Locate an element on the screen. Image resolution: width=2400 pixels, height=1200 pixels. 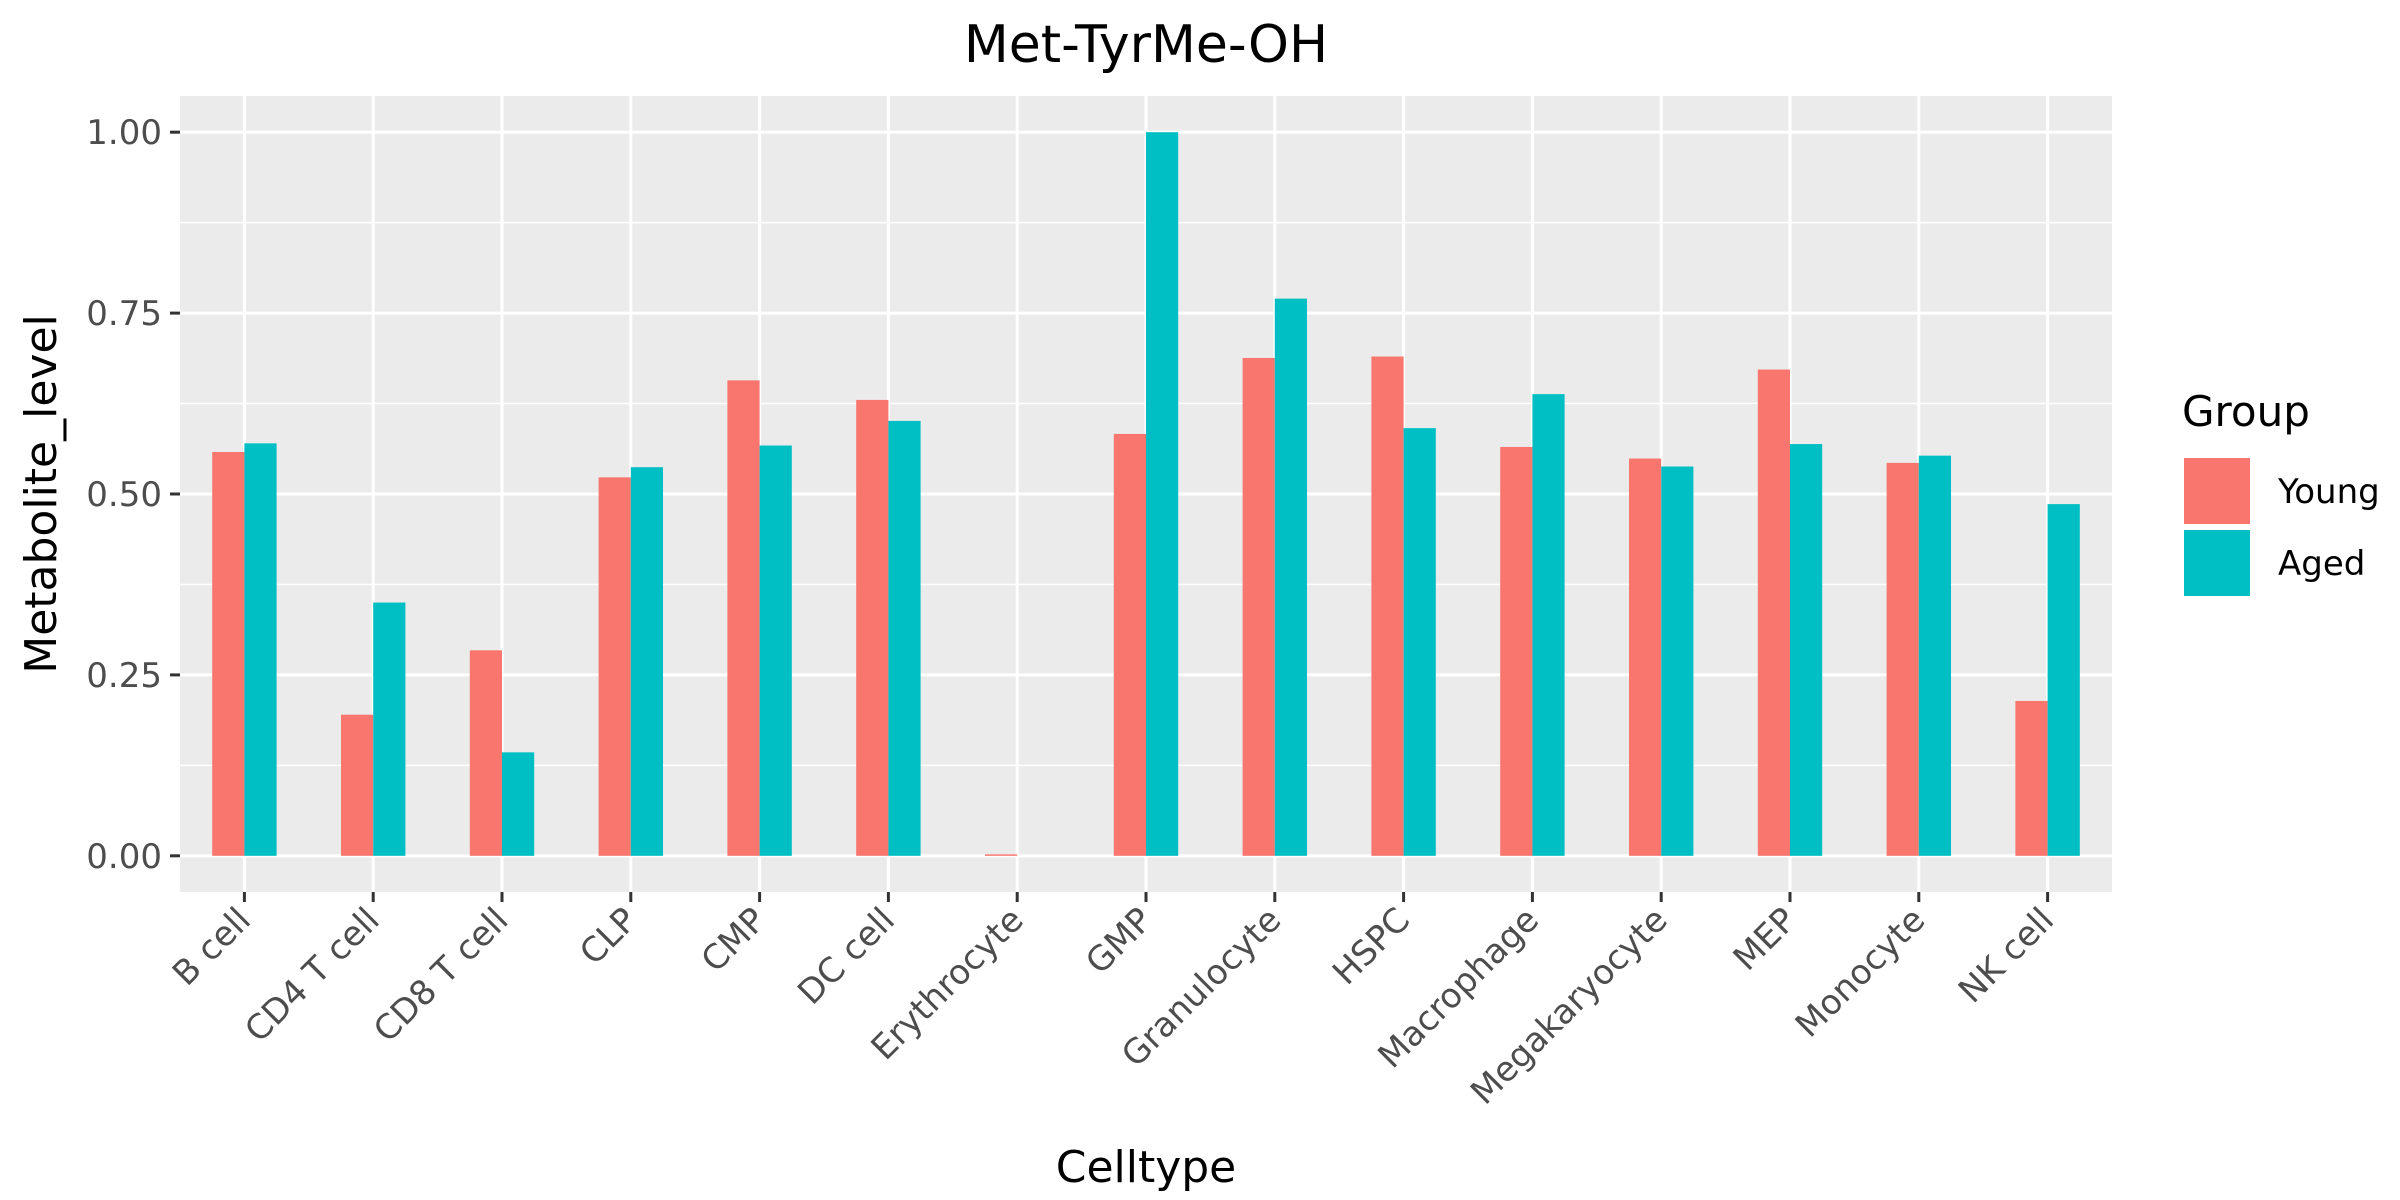
y-tick-label: 1.00 is located at coordinates (124, 133).